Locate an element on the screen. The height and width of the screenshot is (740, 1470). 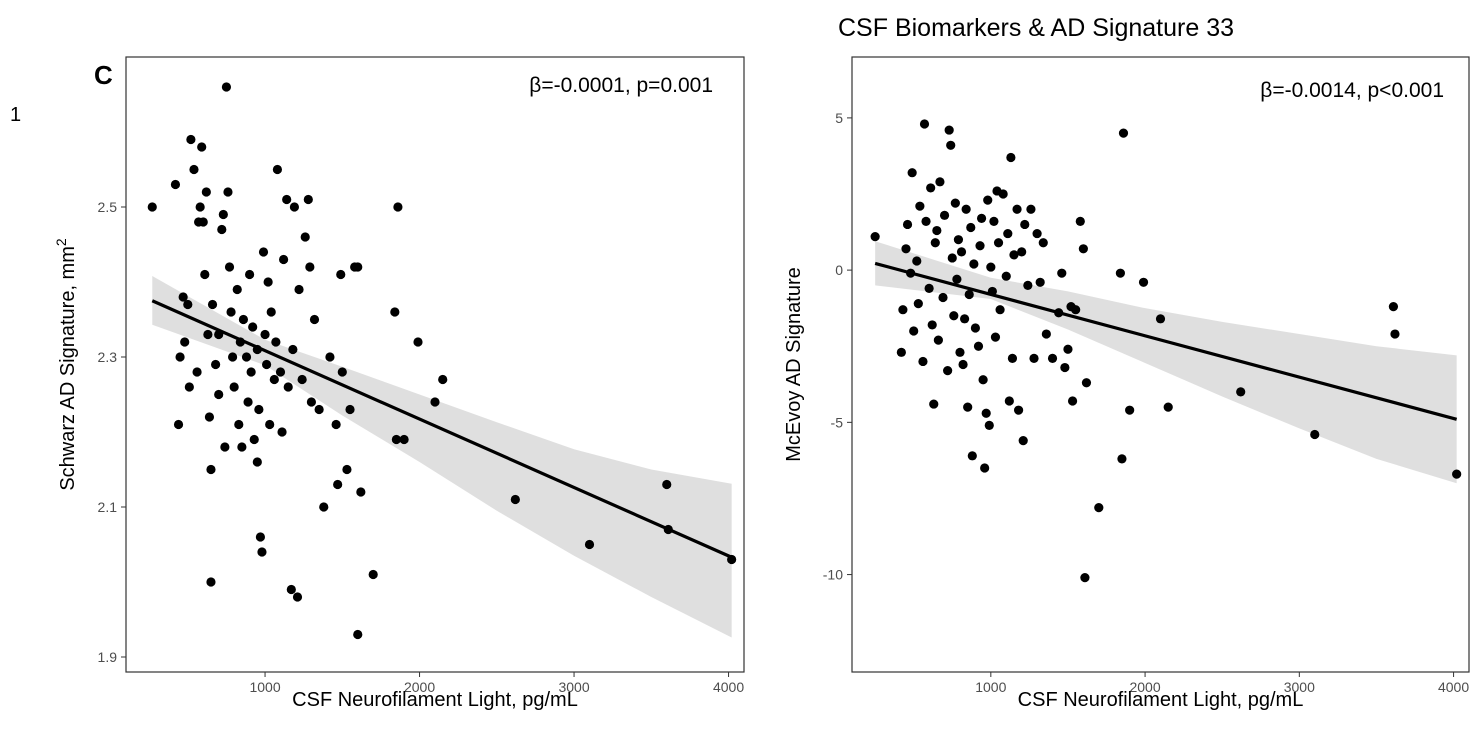
x-tick-label: 1000 is located at coordinates (264, 687).